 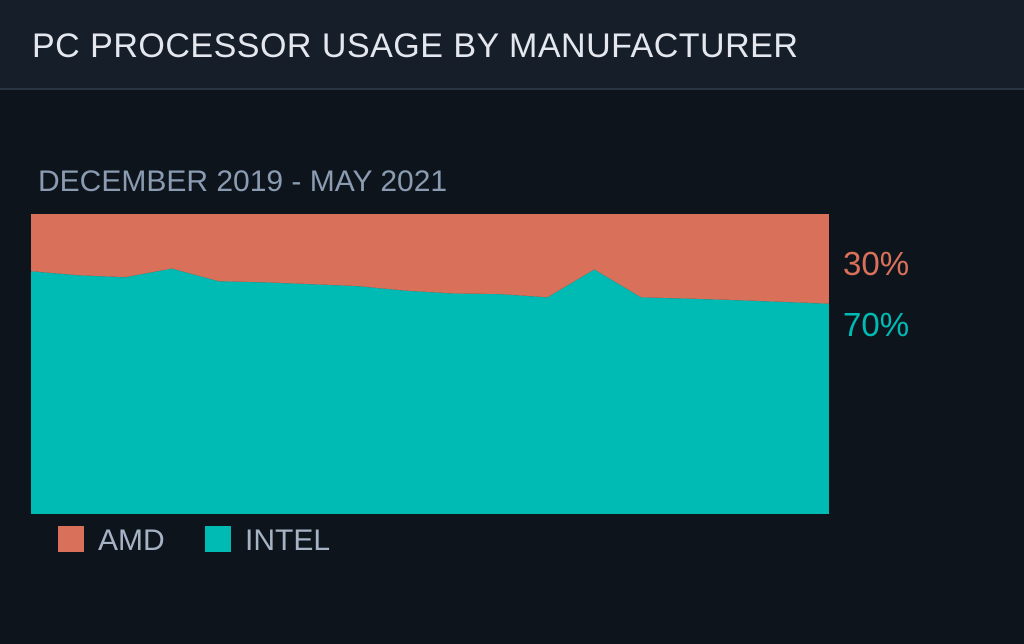 What do you see at coordinates (71, 539) in the screenshot?
I see `legend-swatch-amd` at bounding box center [71, 539].